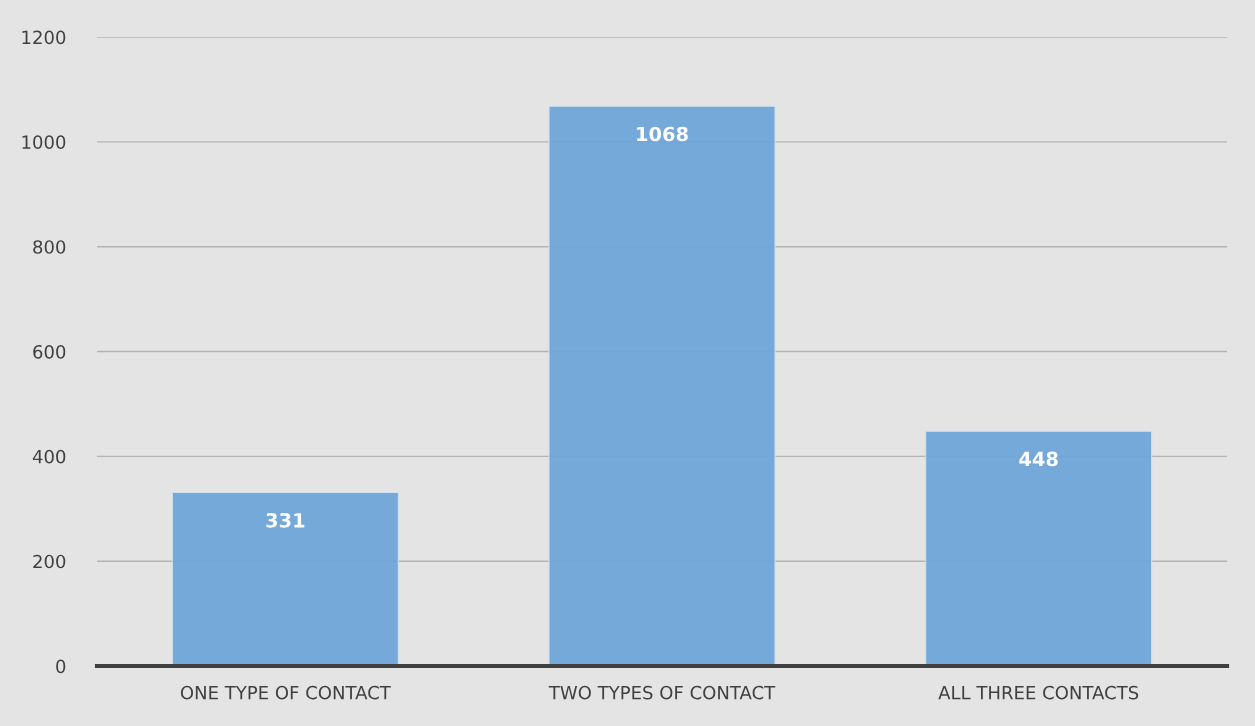 Image resolution: width=1255 pixels, height=726 pixels. Describe the element at coordinates (285, 692) in the screenshot. I see `x-tick-label: ONE TYPE OF CONTACT` at that location.